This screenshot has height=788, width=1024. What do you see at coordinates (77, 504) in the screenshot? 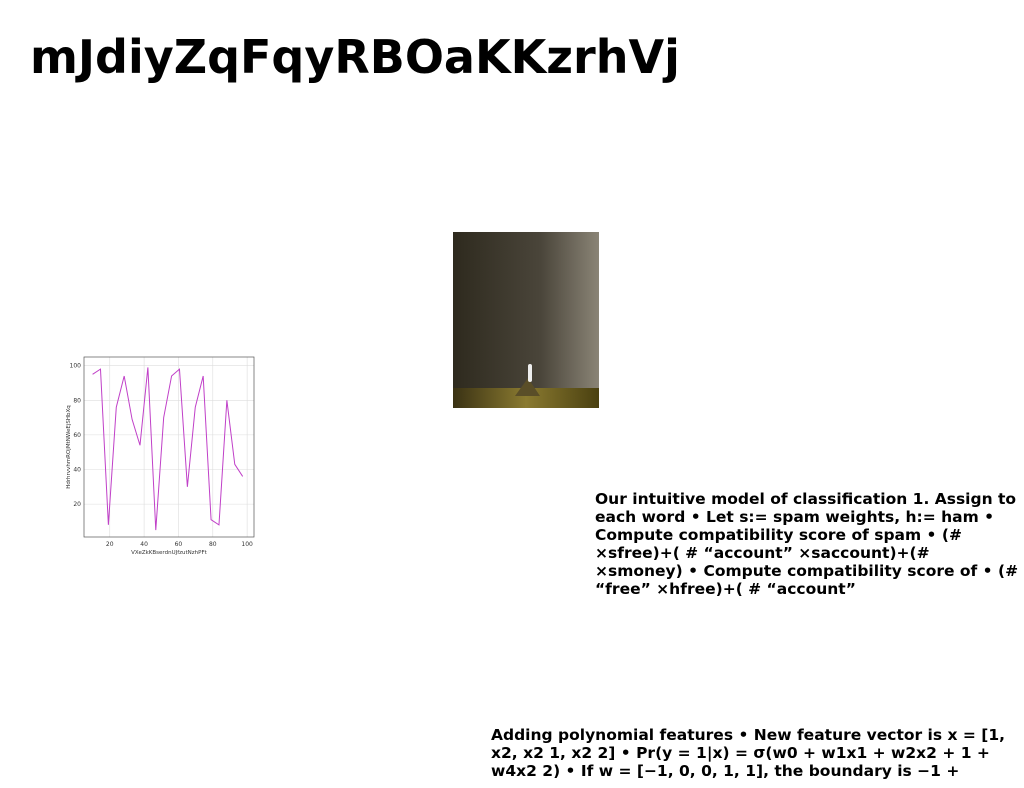
I see `y-tick-label: 20` at bounding box center [77, 504].